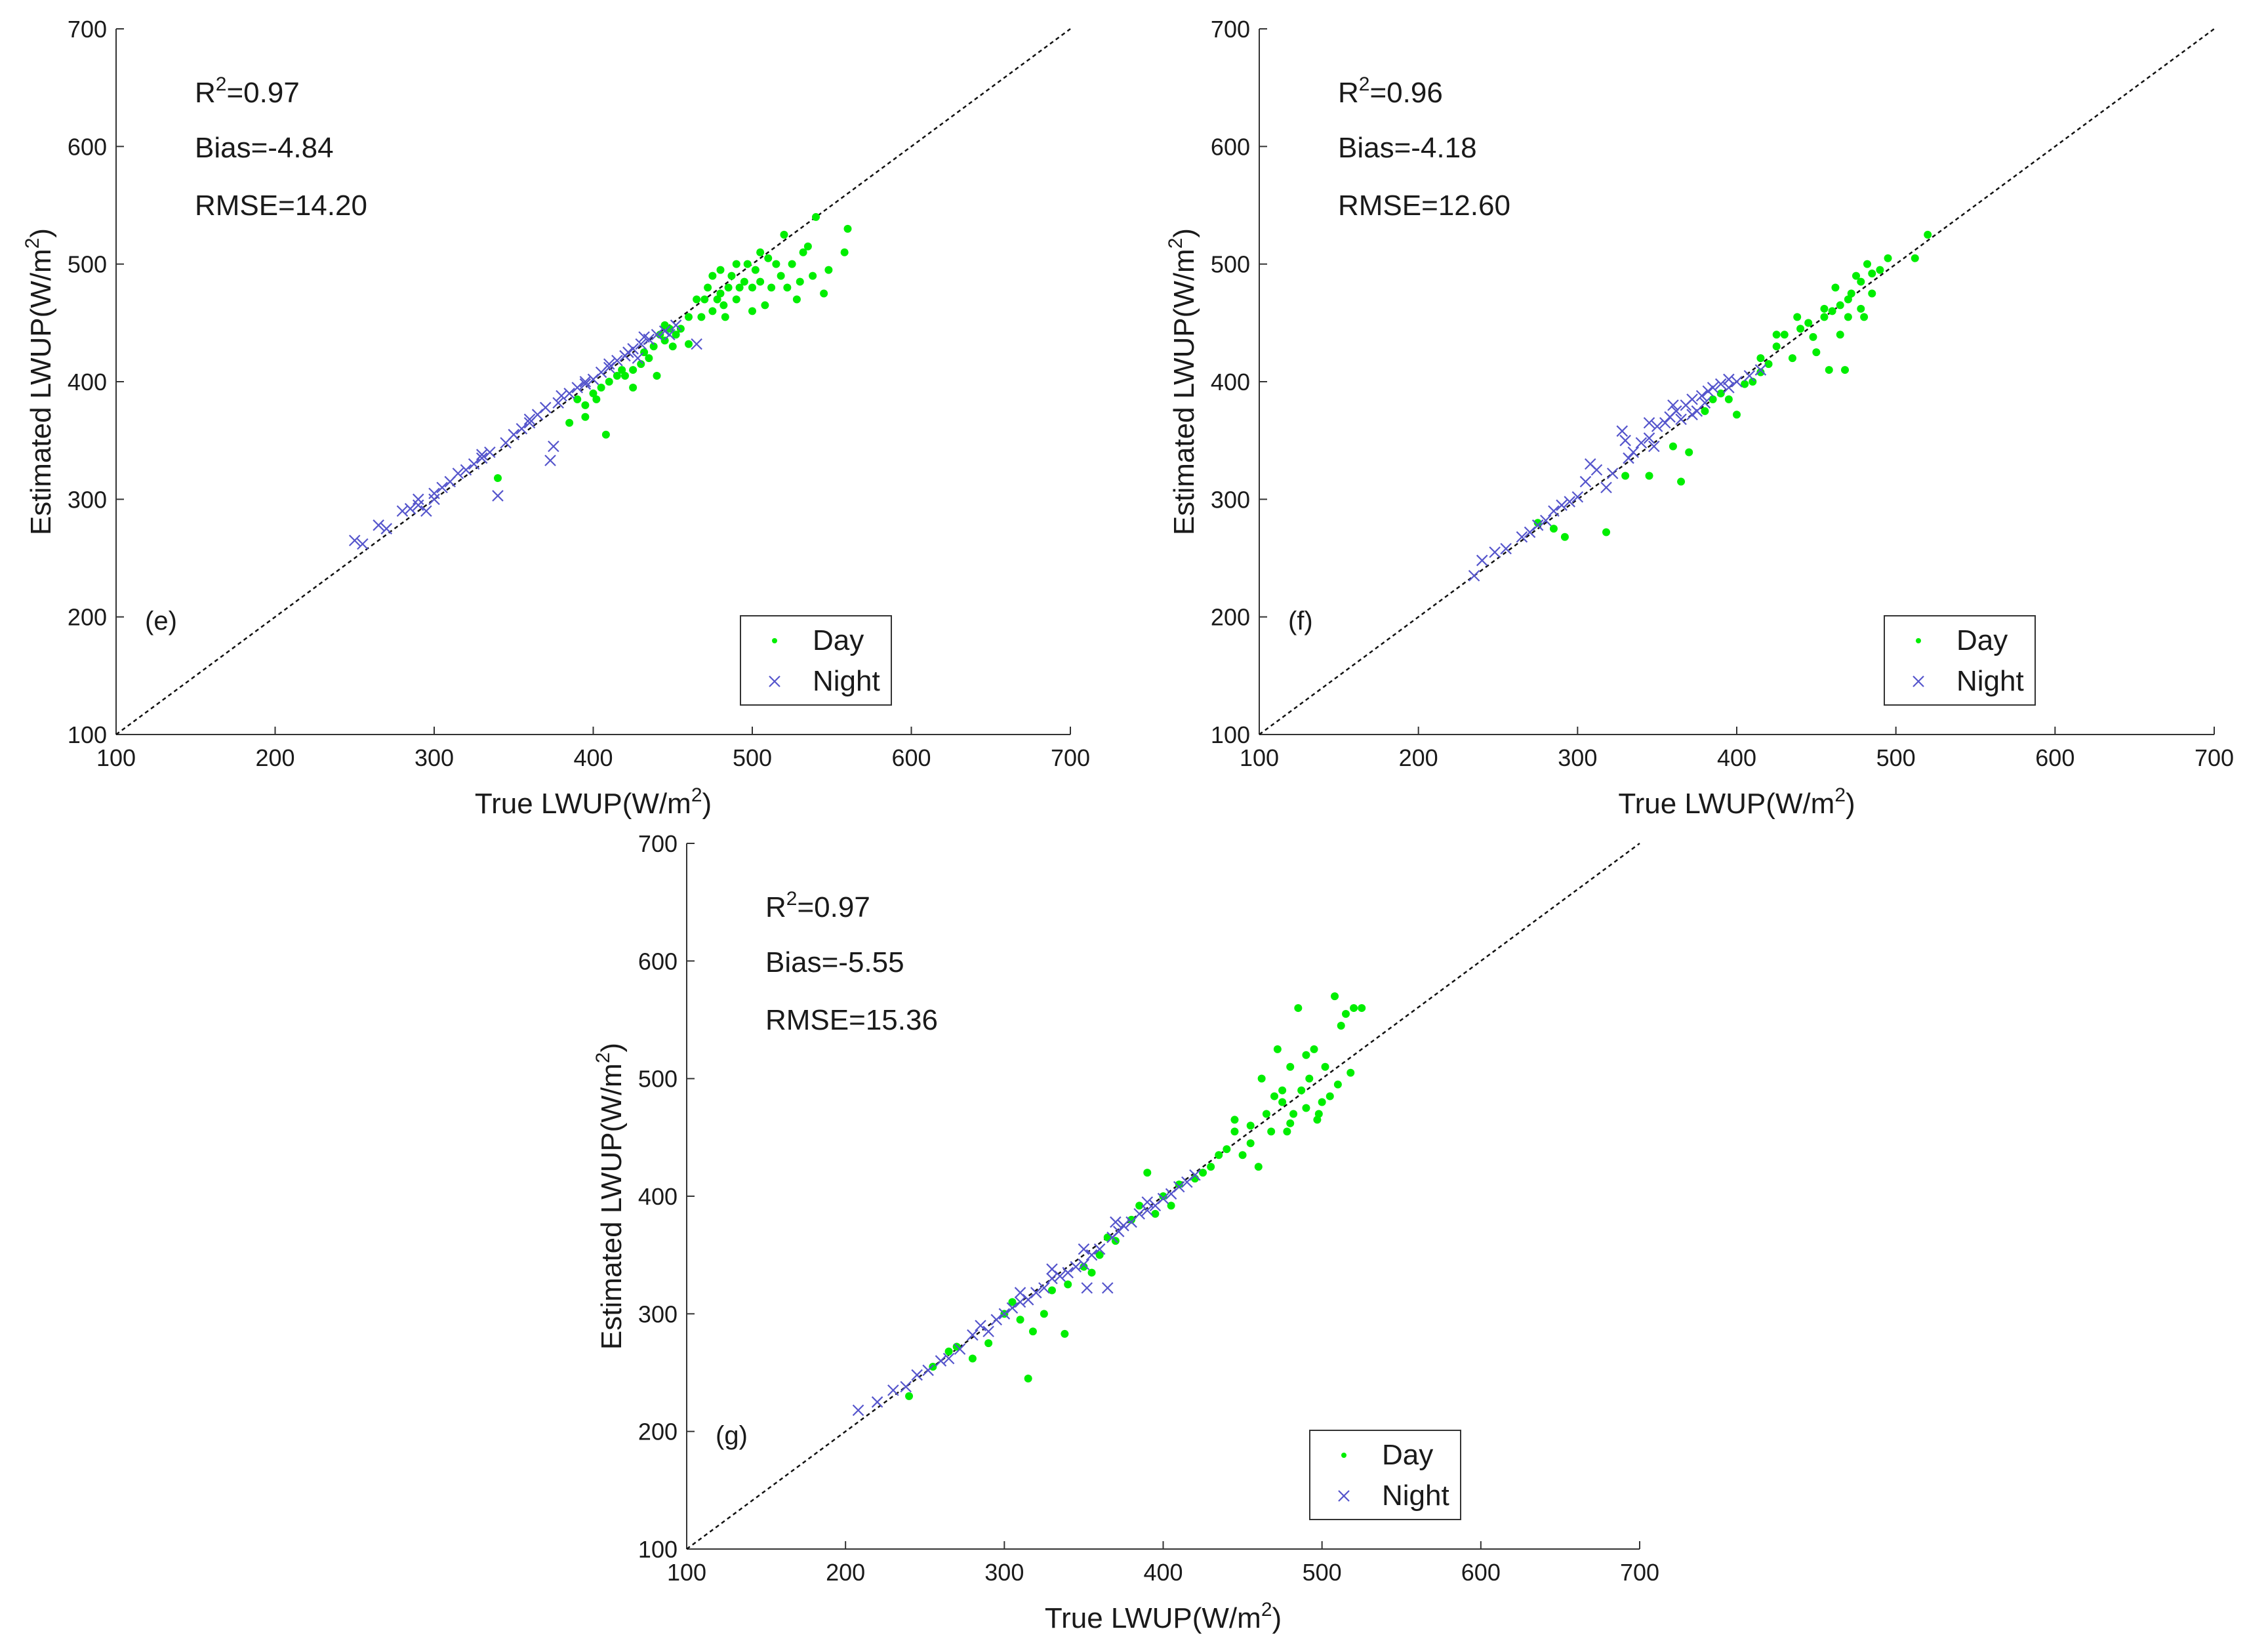 The image size is (2247, 1652). What do you see at coordinates (1416, 1496) in the screenshot?
I see `legend-night-label: Night` at bounding box center [1416, 1496].